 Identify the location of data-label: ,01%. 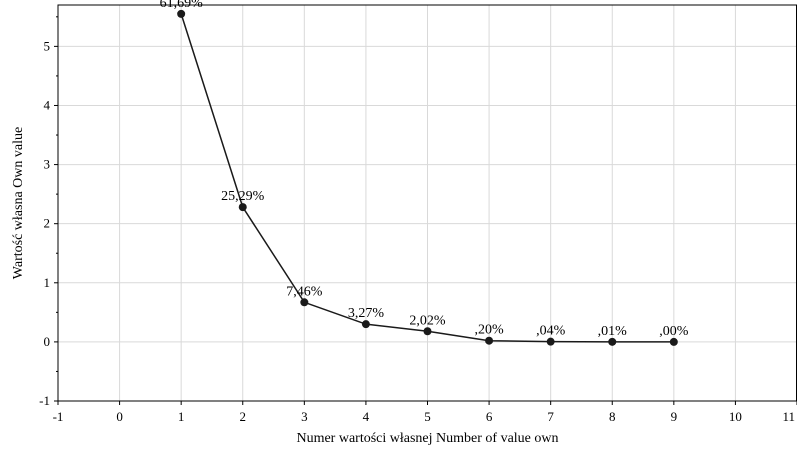
(613, 331).